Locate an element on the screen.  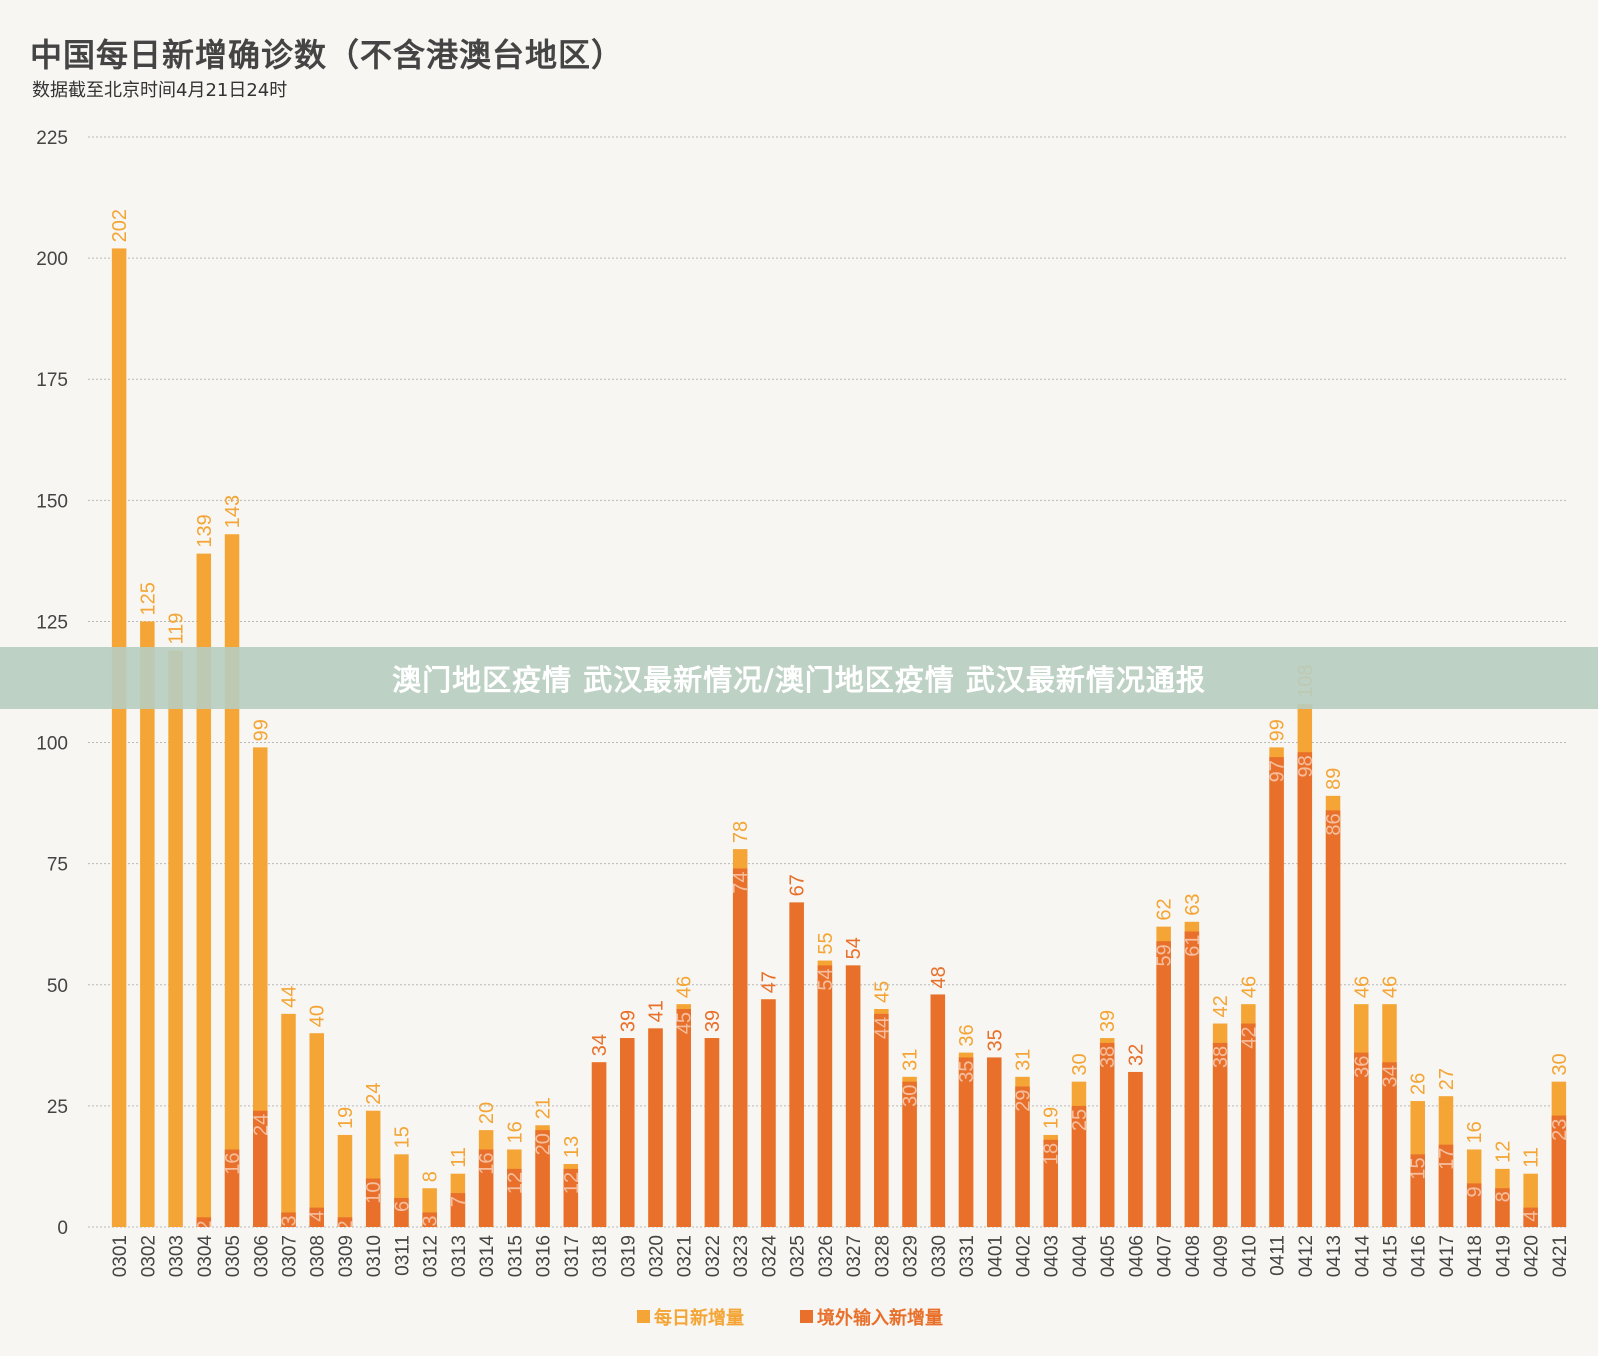
data-label-total-0419: 12 is located at coordinates (1503, 1152).